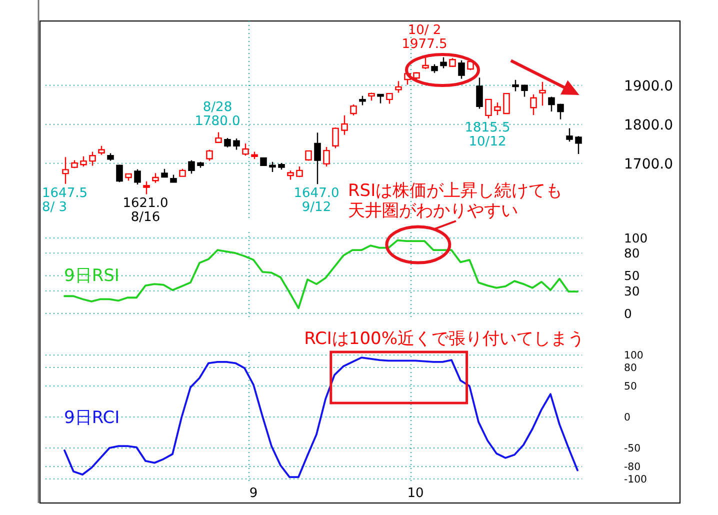  Describe the element at coordinates (455, 191) in the screenshot. I see `note: RSIは株価が上昇し続けても` at that location.